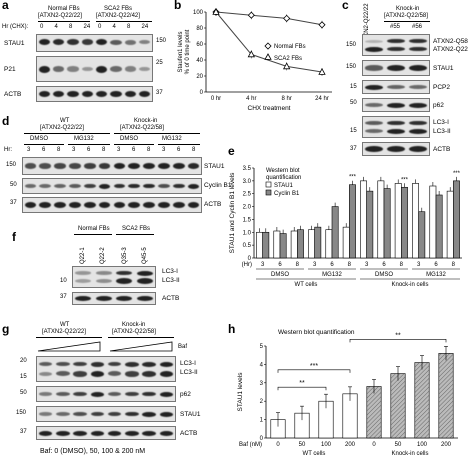 This screenshot has height=474, width=474. I want to click on chart-h-ytick-label: 0, so click(262, 439).